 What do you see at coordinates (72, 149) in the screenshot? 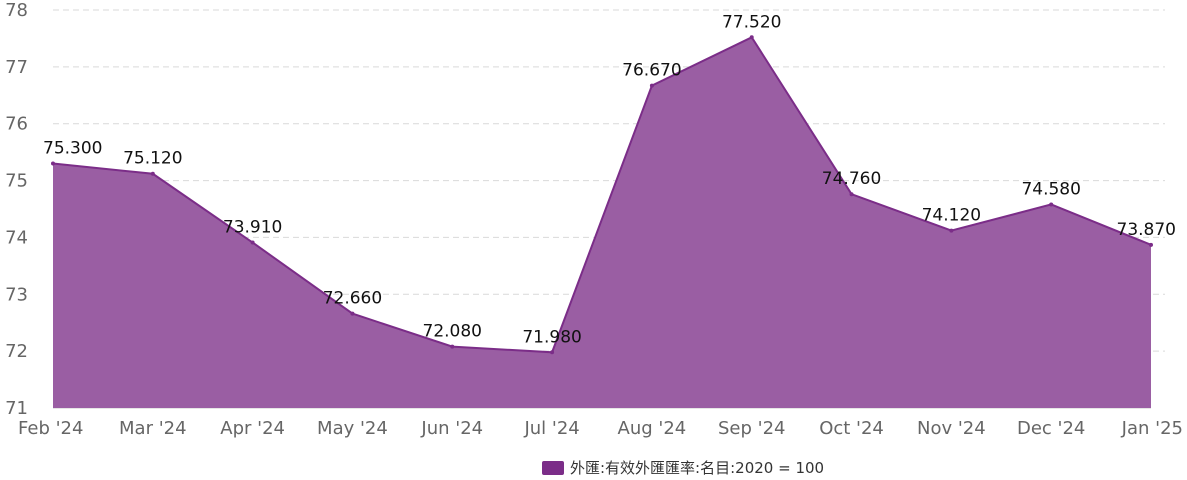
I see `data-label: 75.300` at bounding box center [72, 149].